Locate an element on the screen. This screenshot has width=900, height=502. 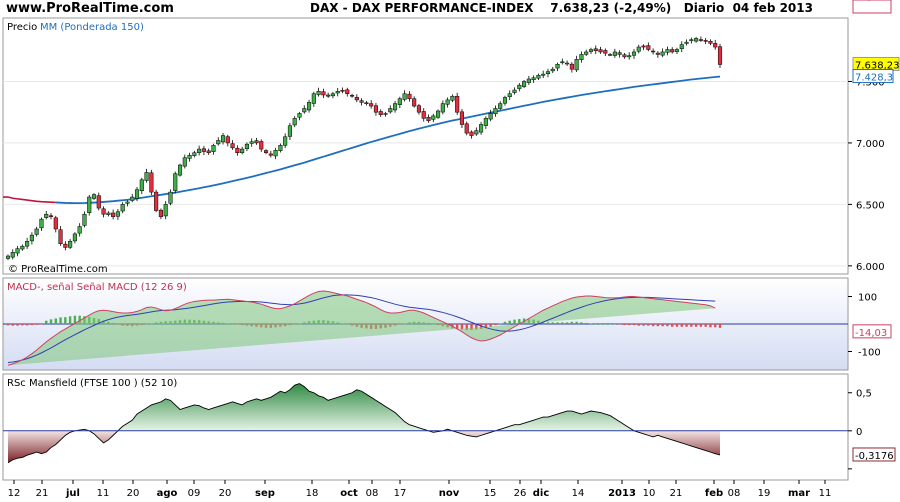
rsc-negative-area is located at coordinates (364, 446).